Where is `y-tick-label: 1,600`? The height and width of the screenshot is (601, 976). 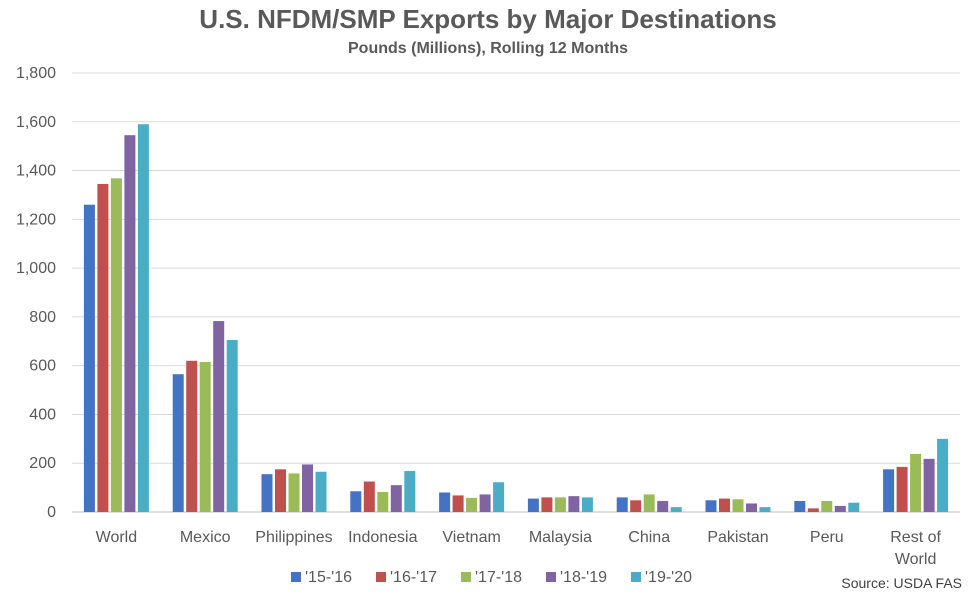
y-tick-label: 1,600 is located at coordinates (36, 122).